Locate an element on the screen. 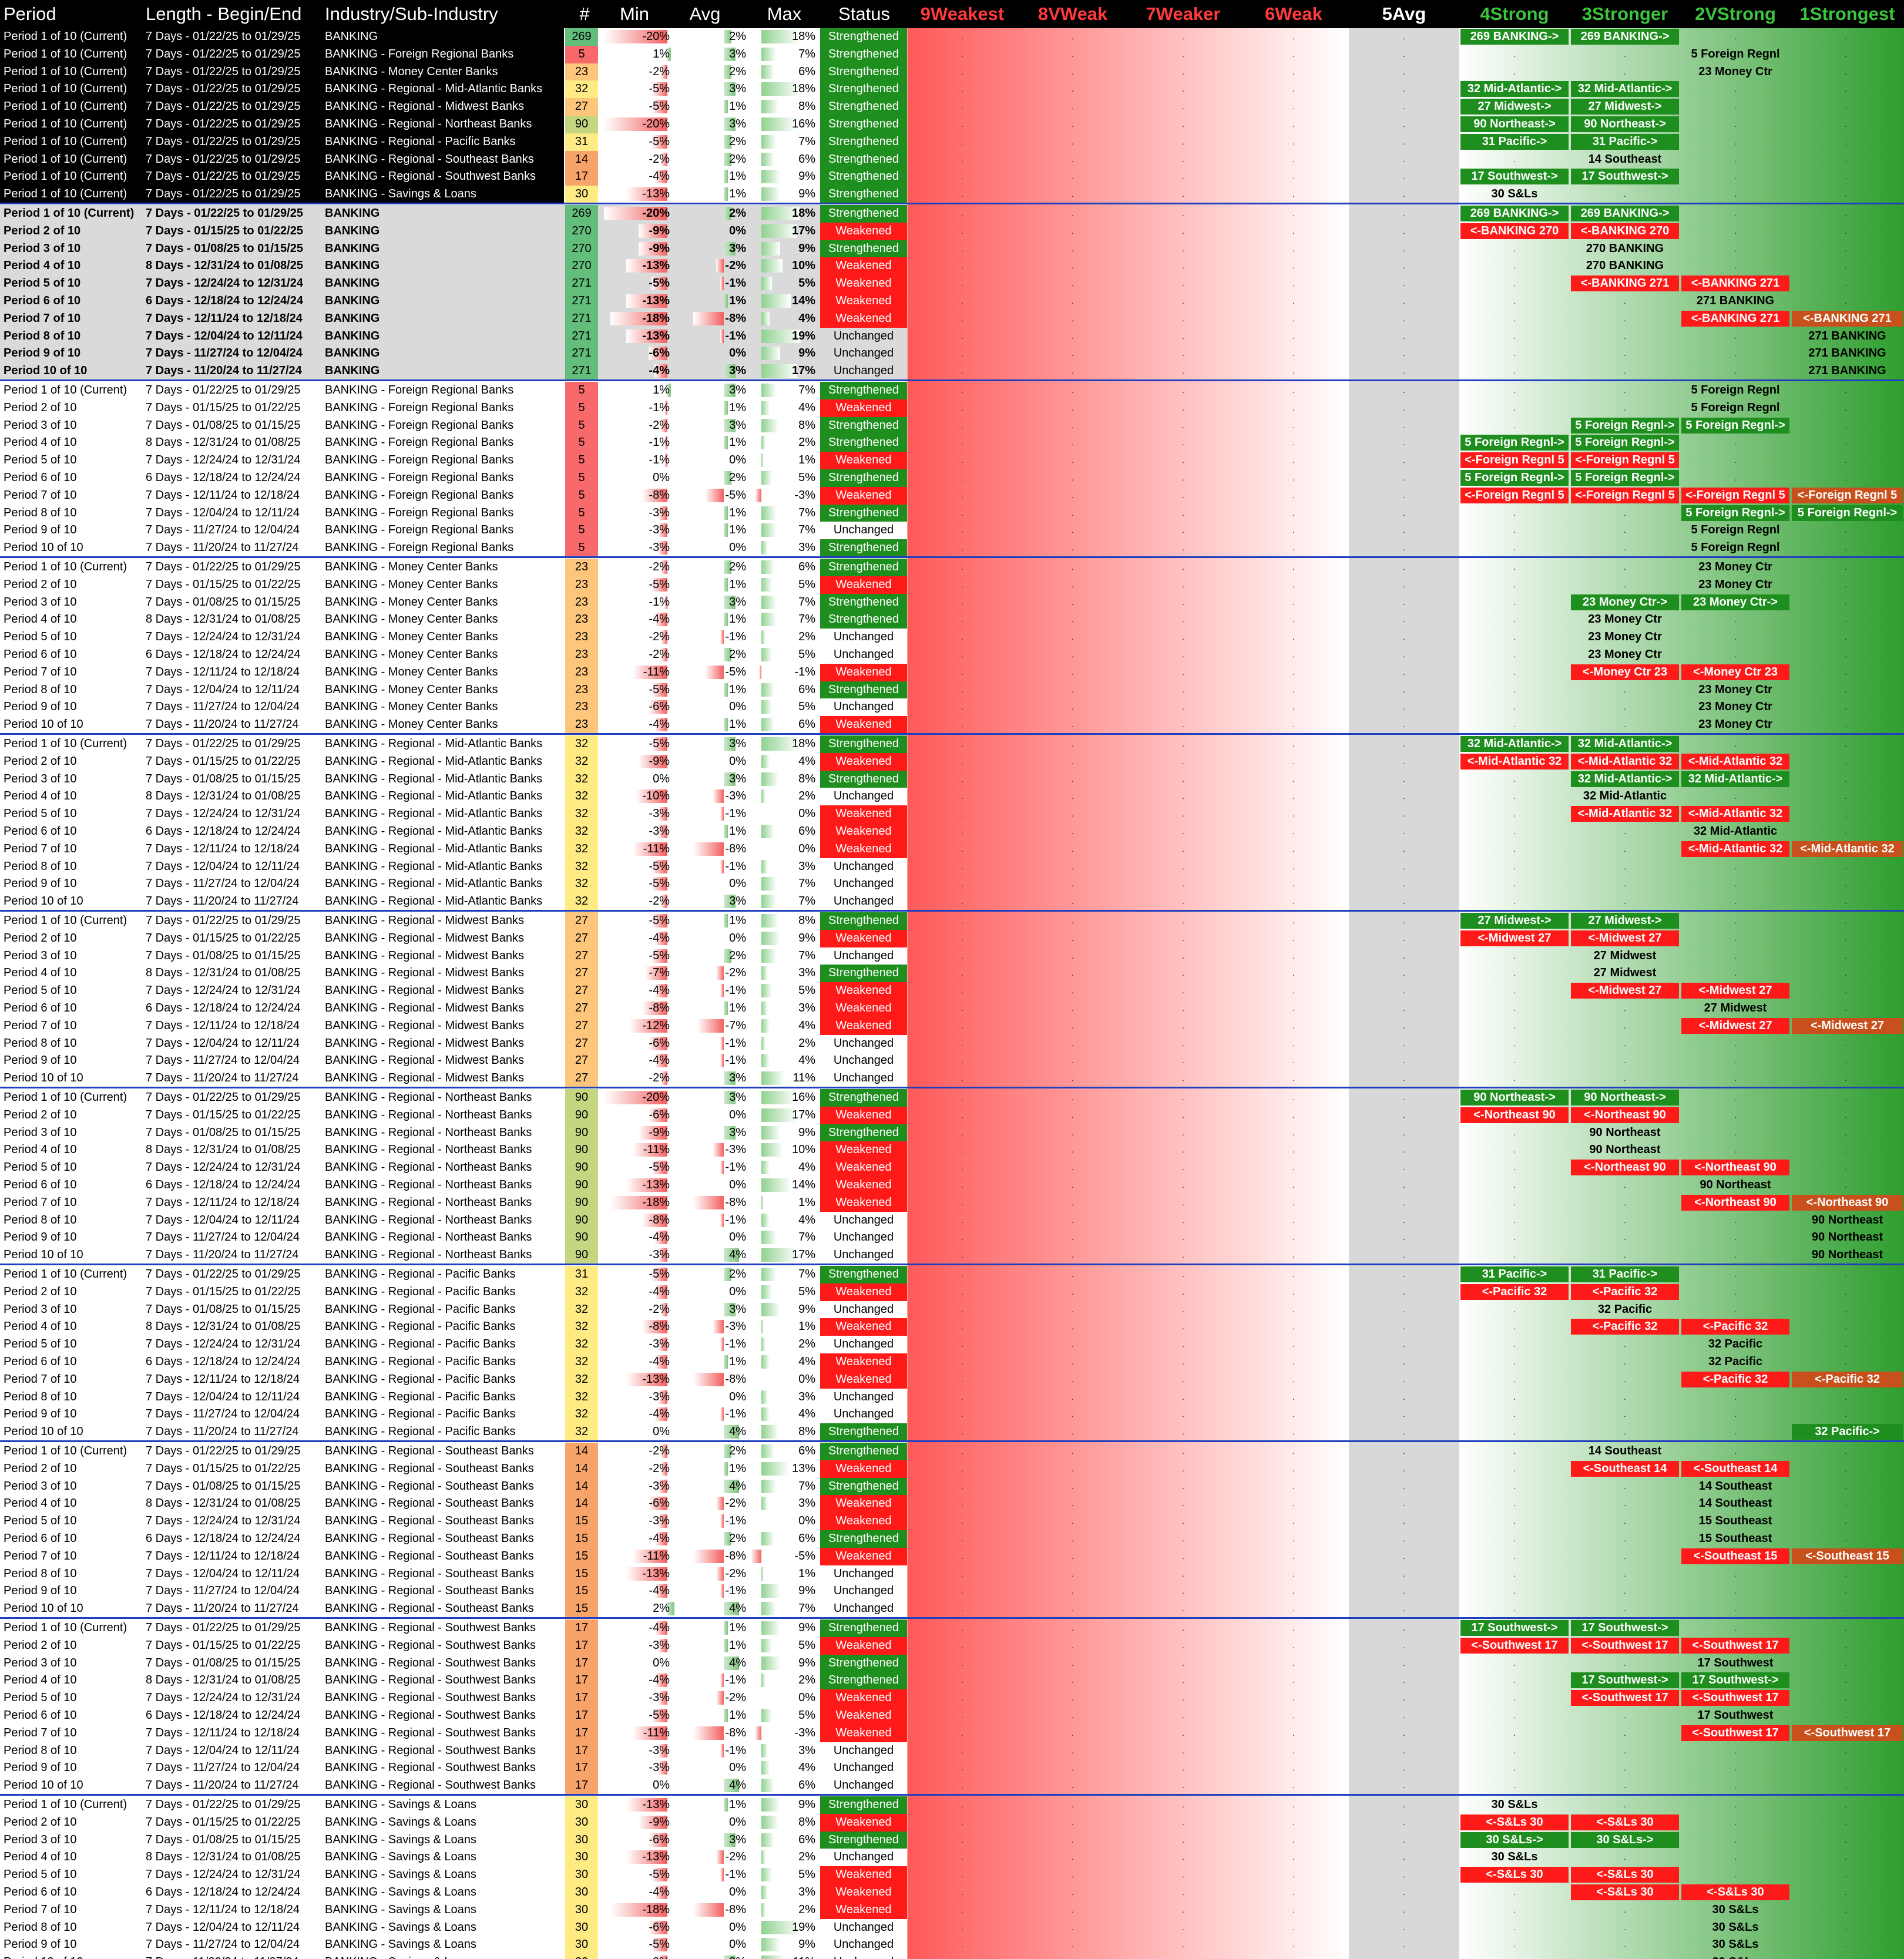  max-value: 0% is located at coordinates (806, 1698).